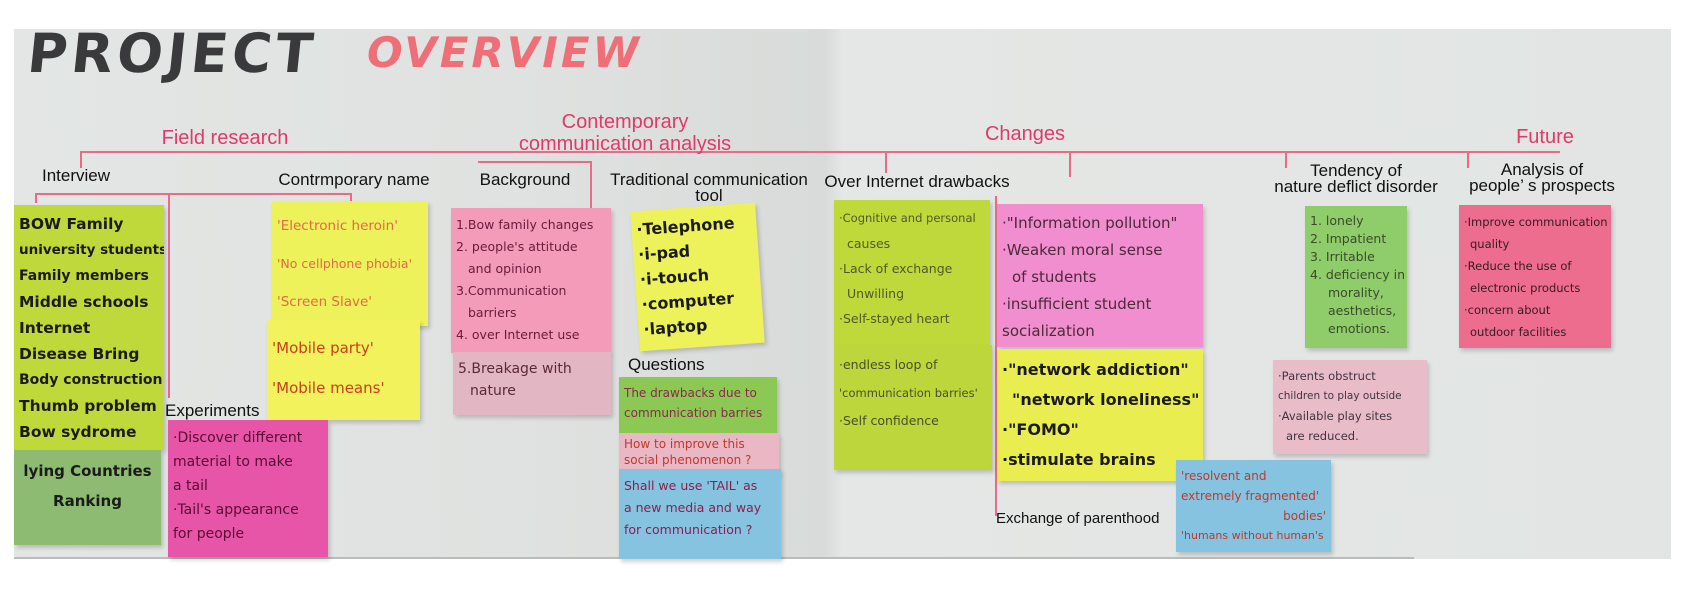  I want to click on section-contemporary: Contemporary communication analysis, so click(625, 133).